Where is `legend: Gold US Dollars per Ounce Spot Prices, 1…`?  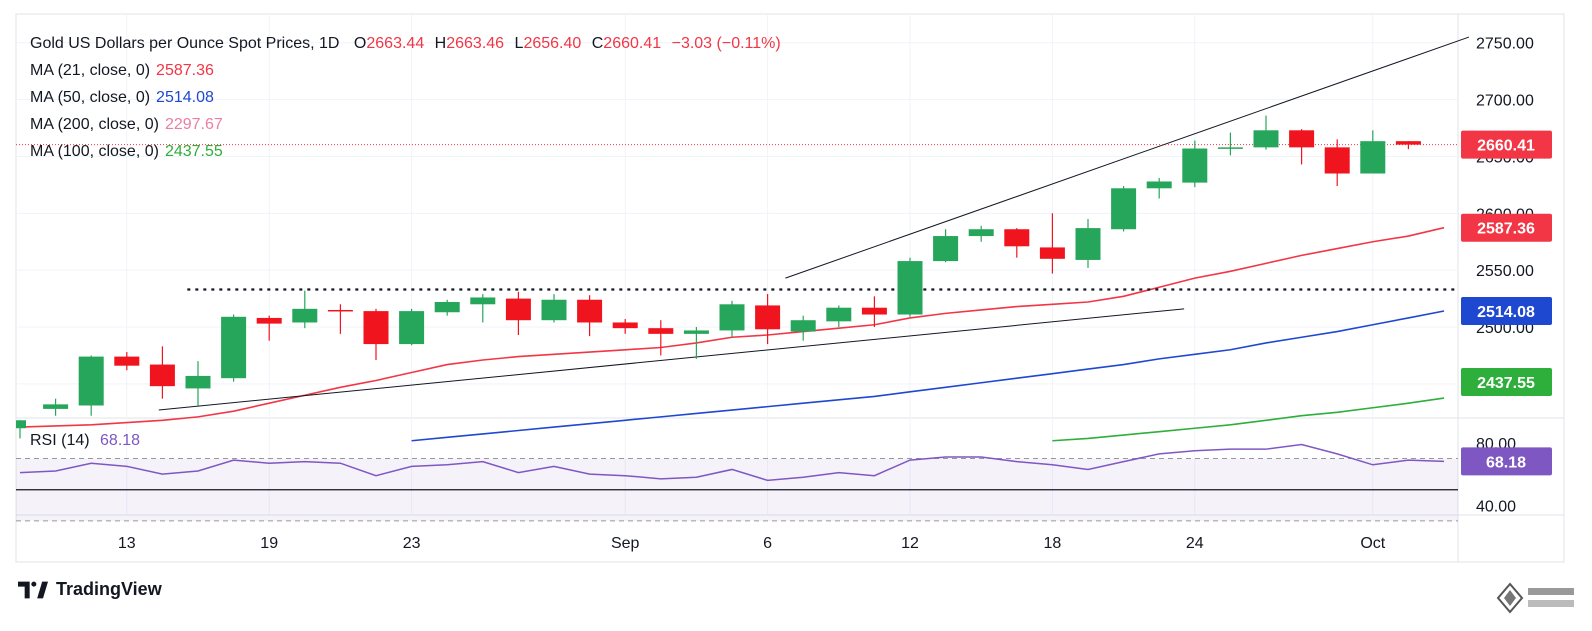
legend: Gold US Dollars per Ounce Spot Prices, 1… is located at coordinates (405, 97).